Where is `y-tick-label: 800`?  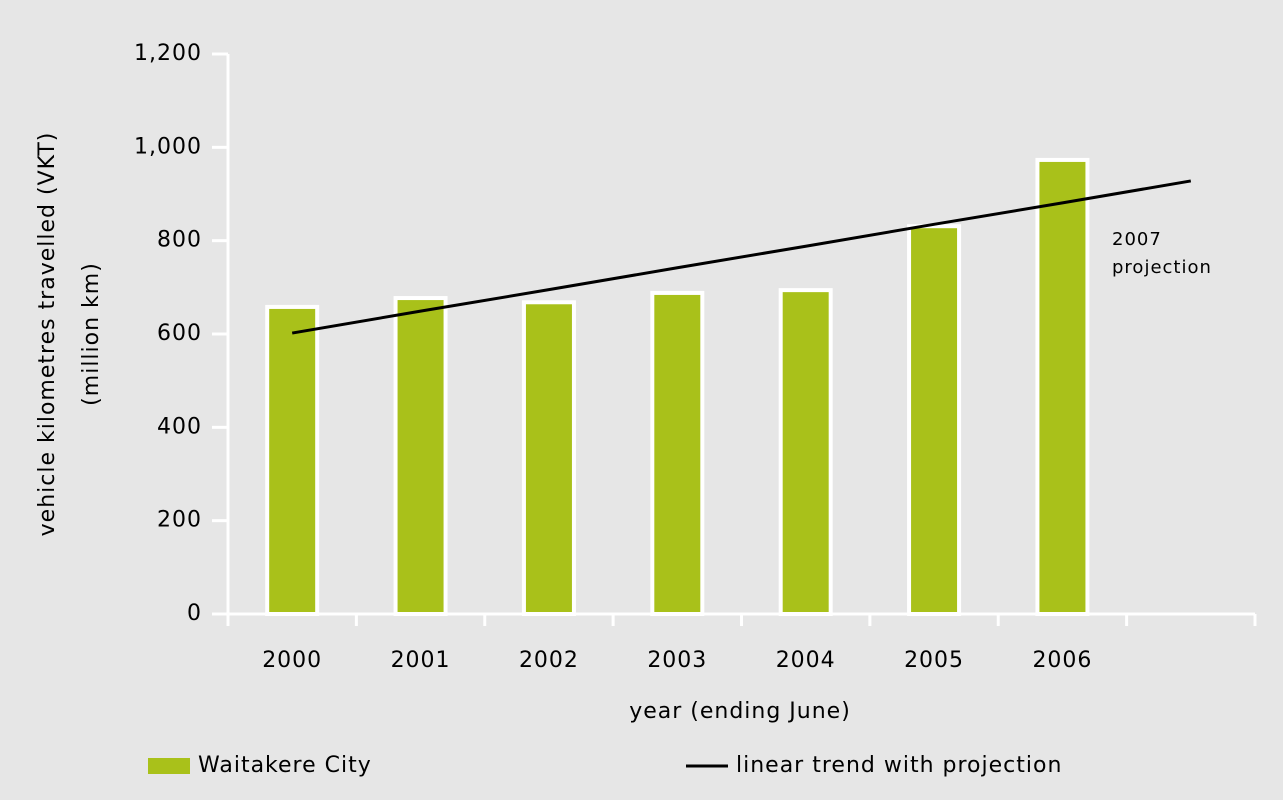 y-tick-label: 800 is located at coordinates (179, 240).